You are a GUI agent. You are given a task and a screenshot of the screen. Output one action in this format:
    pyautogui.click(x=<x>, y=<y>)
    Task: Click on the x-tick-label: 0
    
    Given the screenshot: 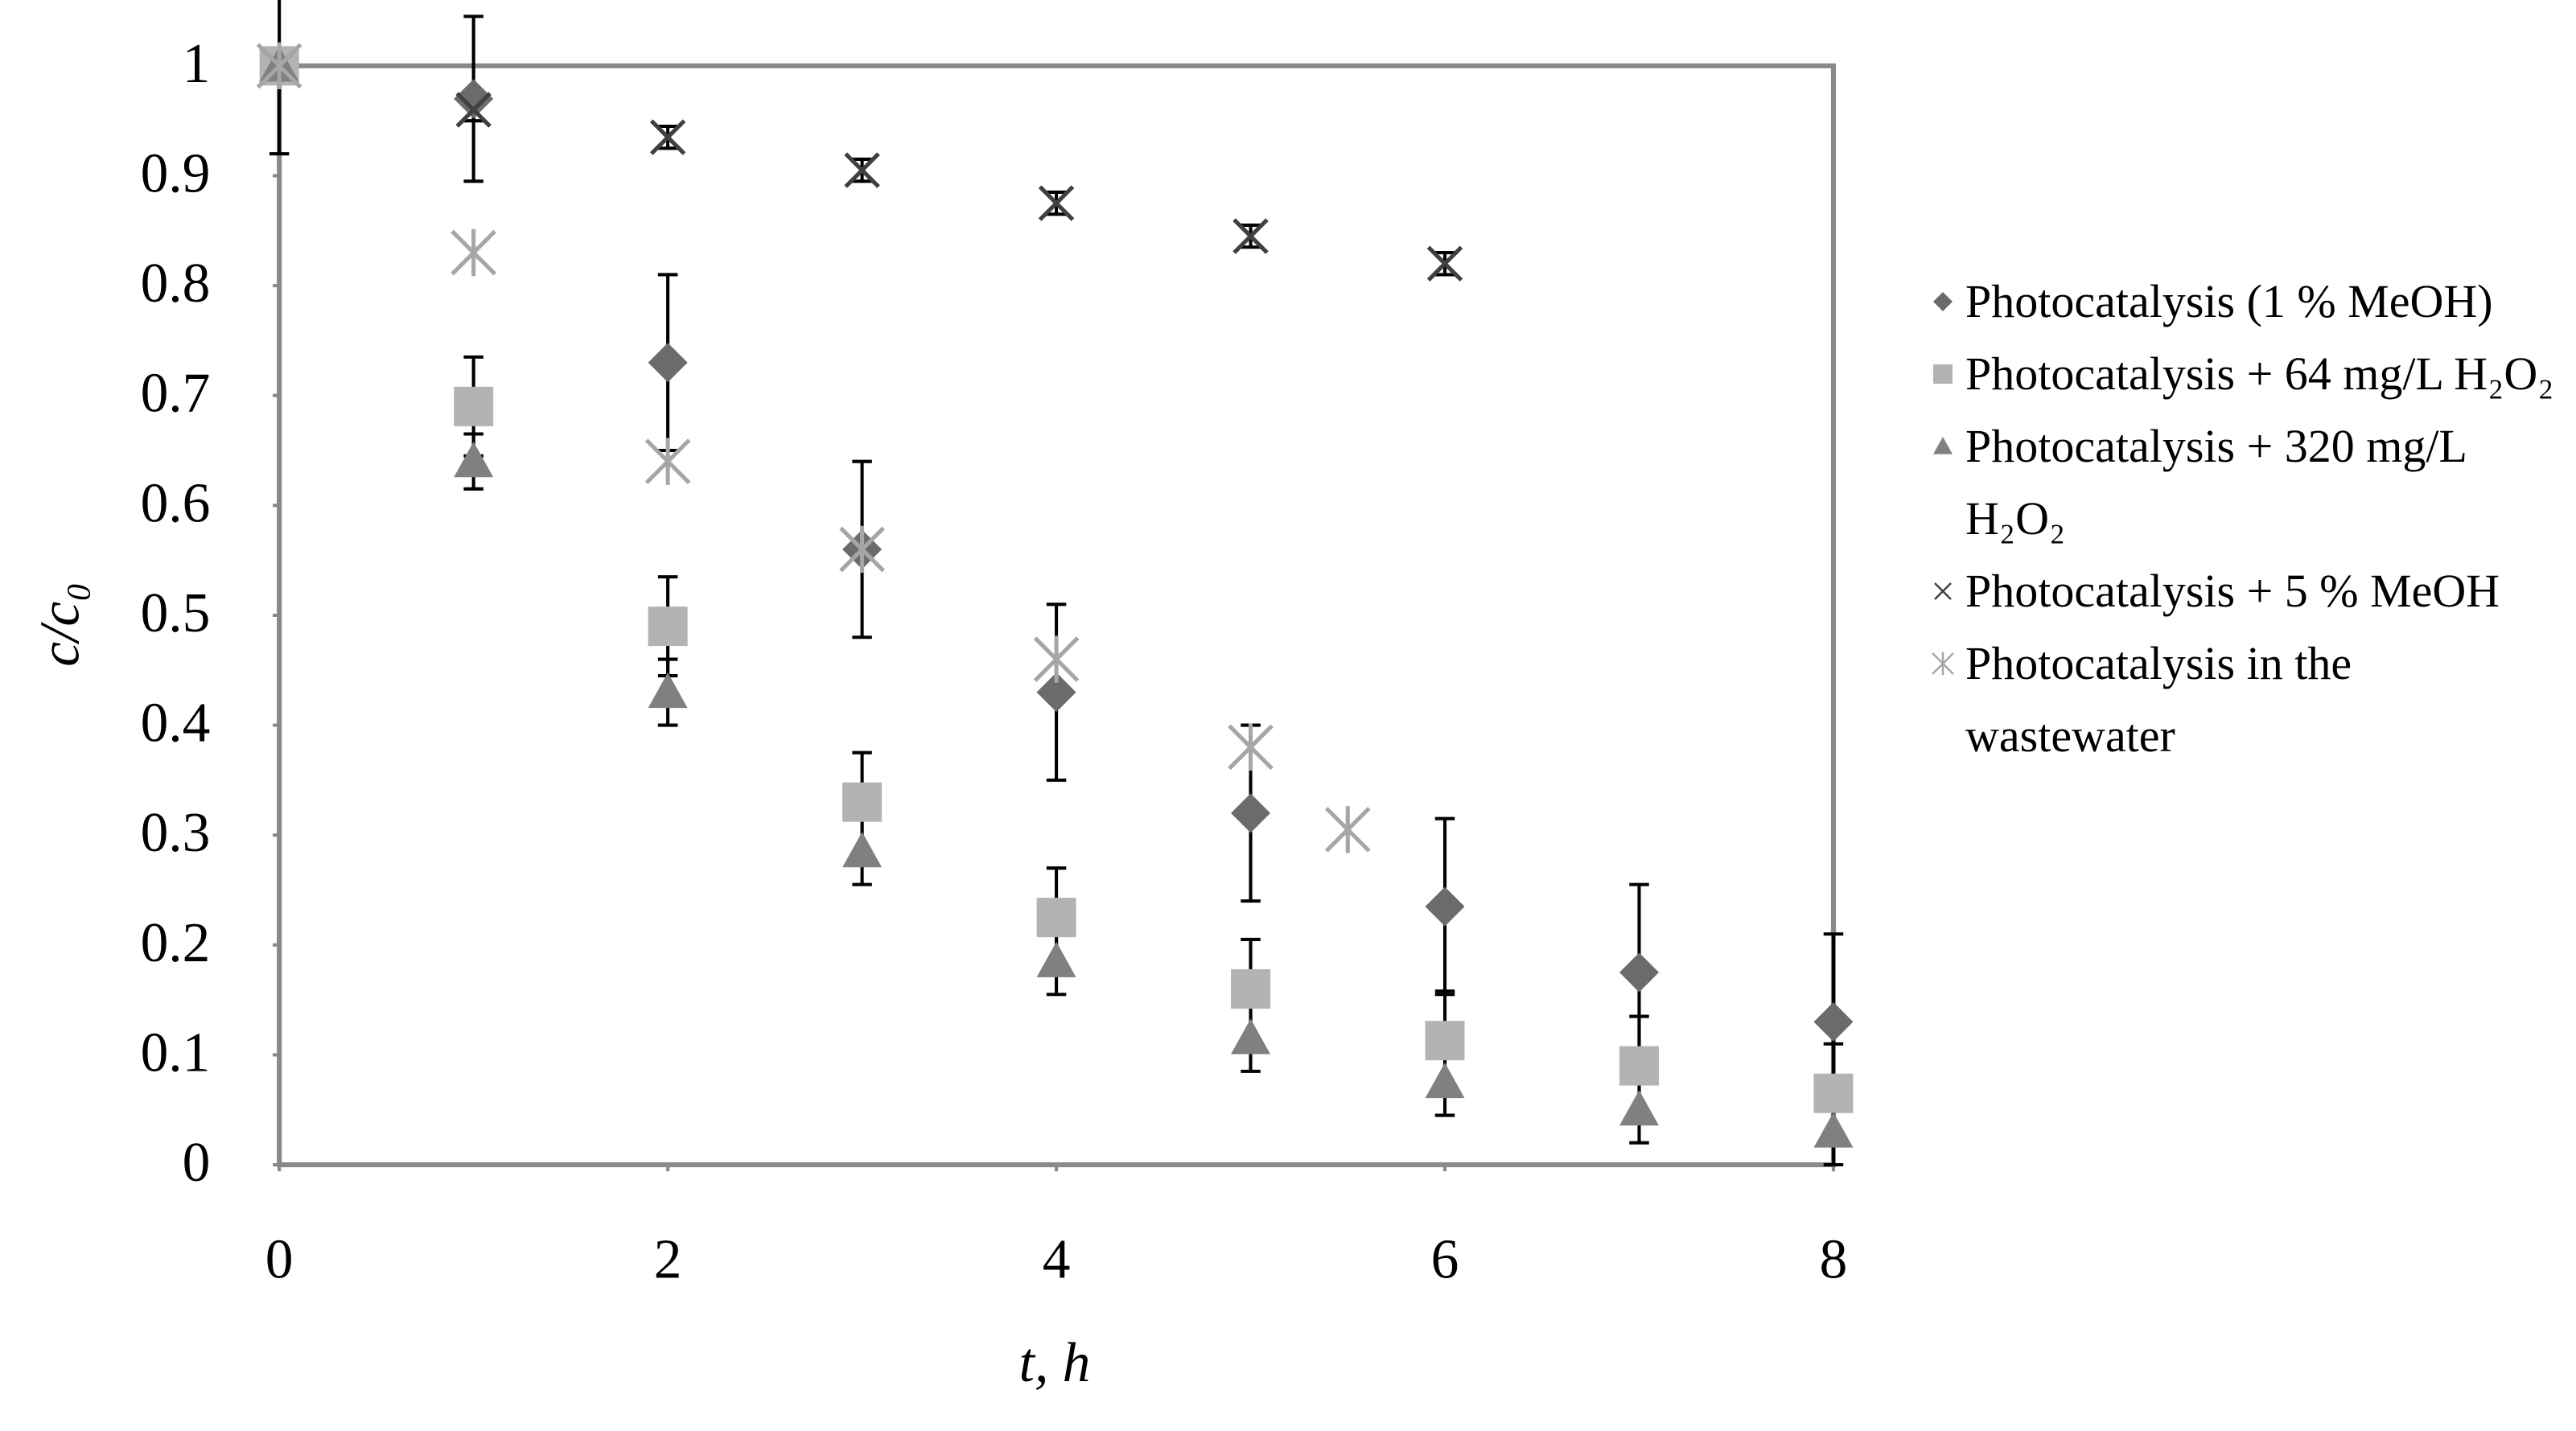 What is the action you would take?
    pyautogui.click(x=279, y=1260)
    